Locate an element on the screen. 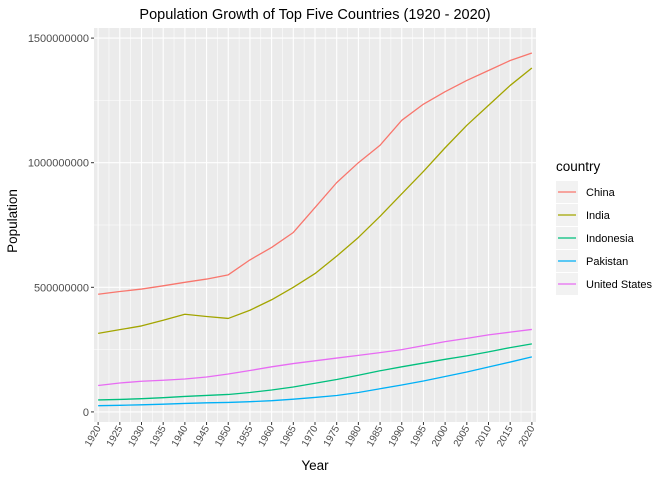 The height and width of the screenshot is (480, 672). x-tick-label: 1985 is located at coordinates (375, 436).